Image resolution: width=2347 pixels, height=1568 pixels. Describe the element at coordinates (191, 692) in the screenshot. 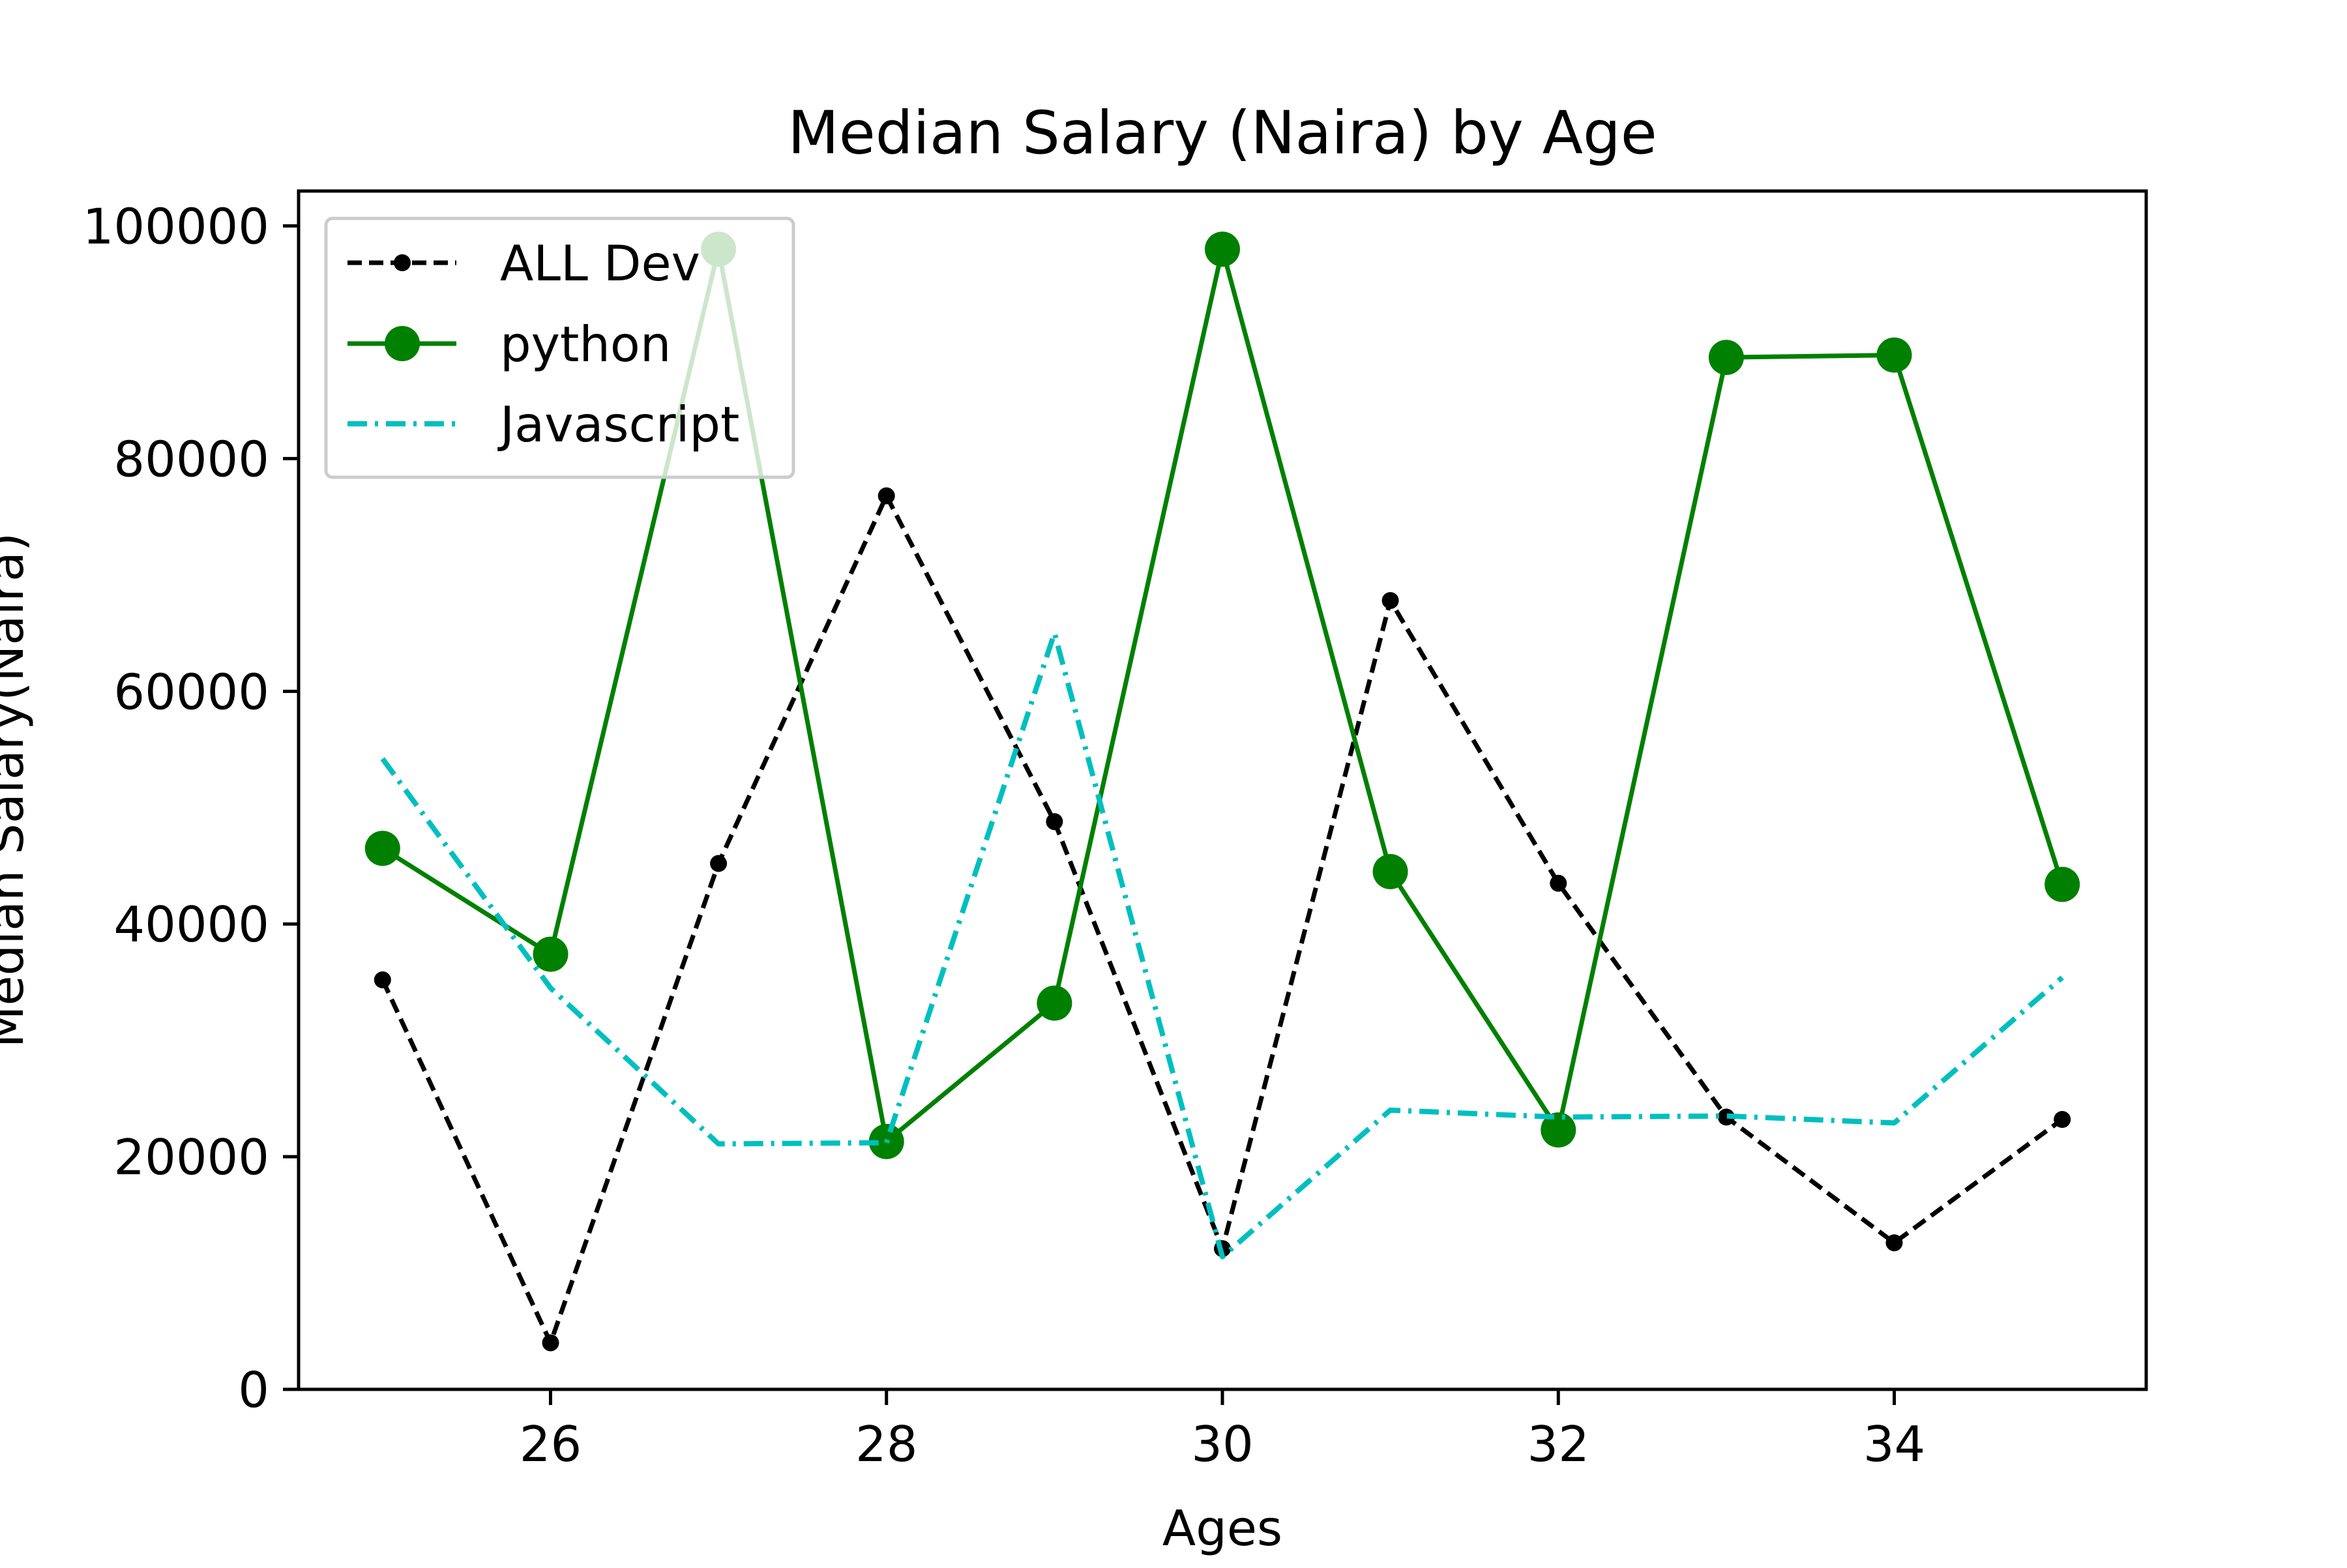

I see `y-tick-label: 60000` at that location.